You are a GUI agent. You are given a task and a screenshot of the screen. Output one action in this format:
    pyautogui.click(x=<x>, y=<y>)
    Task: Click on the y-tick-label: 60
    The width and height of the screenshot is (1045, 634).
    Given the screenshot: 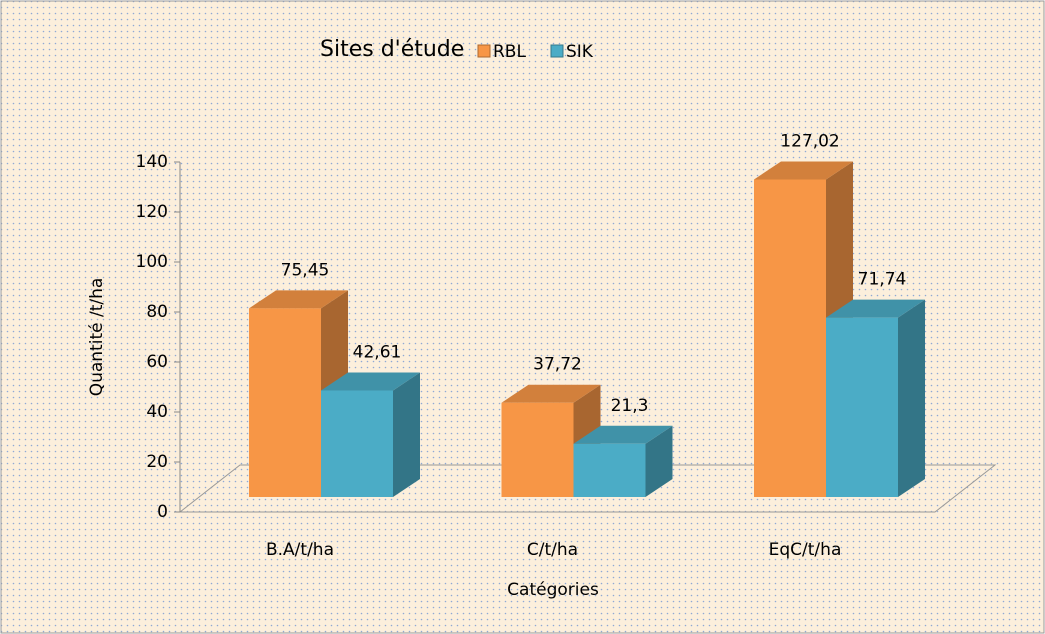 What is the action you would take?
    pyautogui.click(x=157, y=362)
    